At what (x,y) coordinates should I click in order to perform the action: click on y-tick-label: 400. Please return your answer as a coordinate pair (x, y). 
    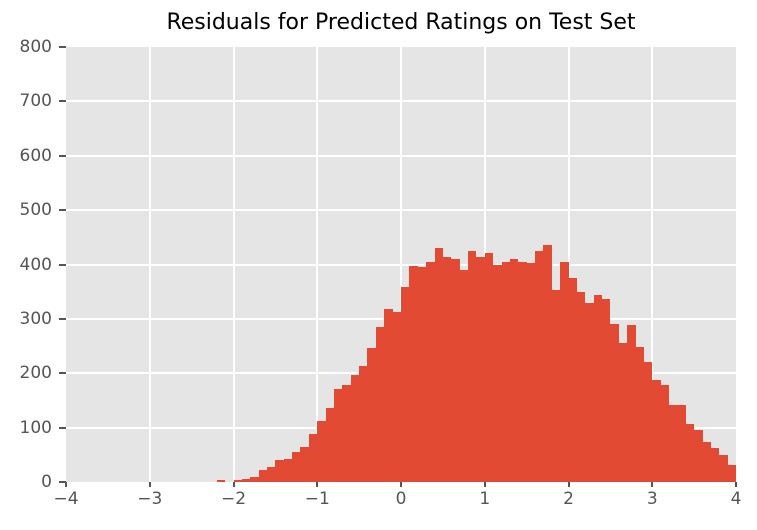
    Looking at the image, I should click on (35, 264).